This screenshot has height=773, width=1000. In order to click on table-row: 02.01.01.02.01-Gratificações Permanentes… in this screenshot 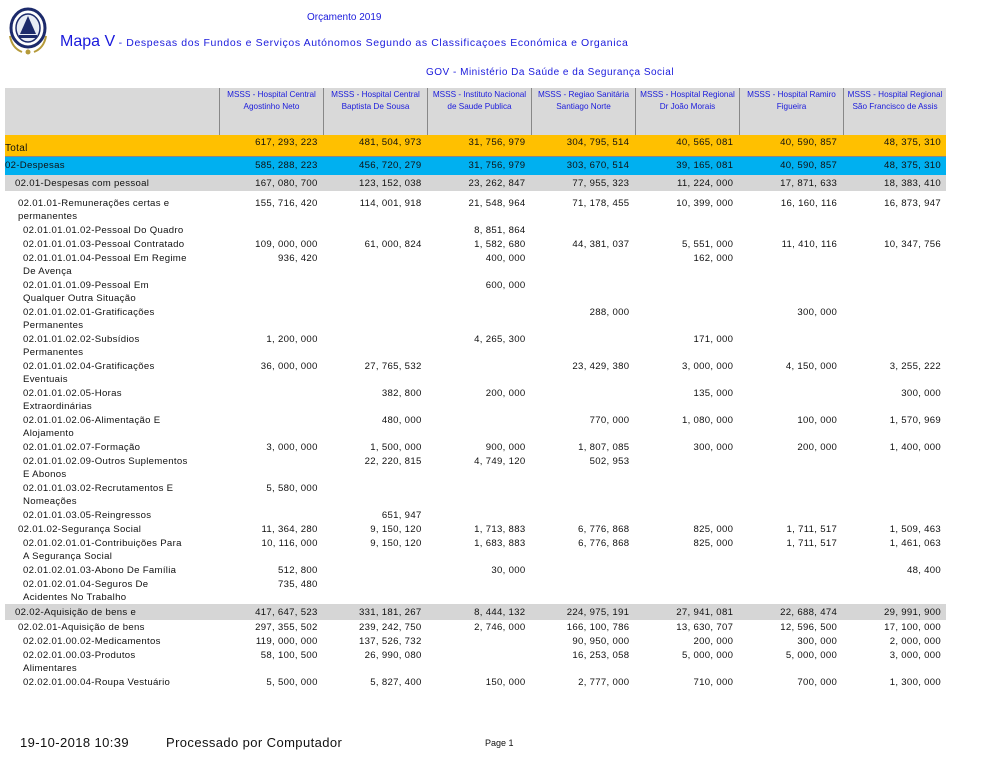, I will do `click(475, 318)`.